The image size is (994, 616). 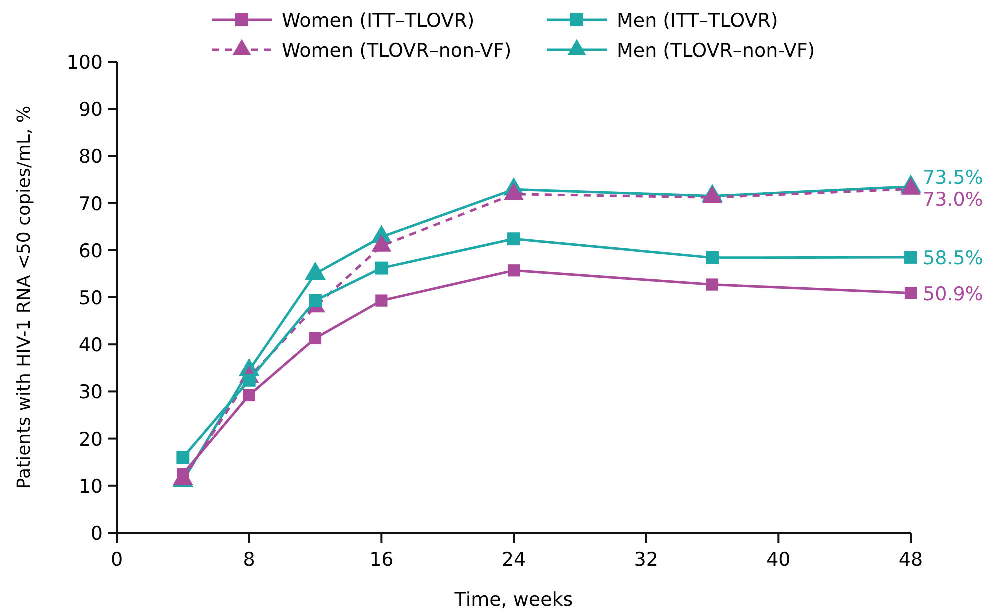 What do you see at coordinates (716, 51) in the screenshot?
I see `legend-label: Men (TLOVR–non-VF)` at bounding box center [716, 51].